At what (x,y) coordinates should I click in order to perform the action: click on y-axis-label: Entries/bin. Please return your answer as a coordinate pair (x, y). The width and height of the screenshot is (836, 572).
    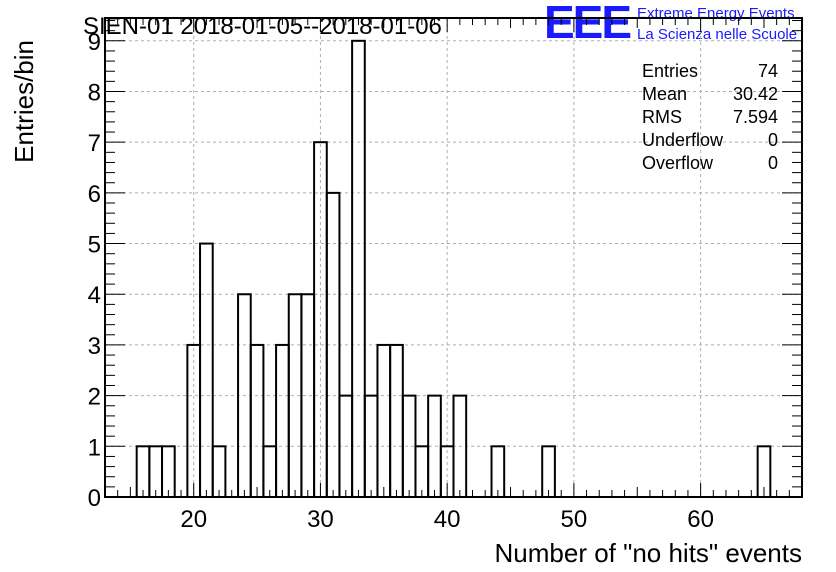
    Looking at the image, I should click on (24, 101).